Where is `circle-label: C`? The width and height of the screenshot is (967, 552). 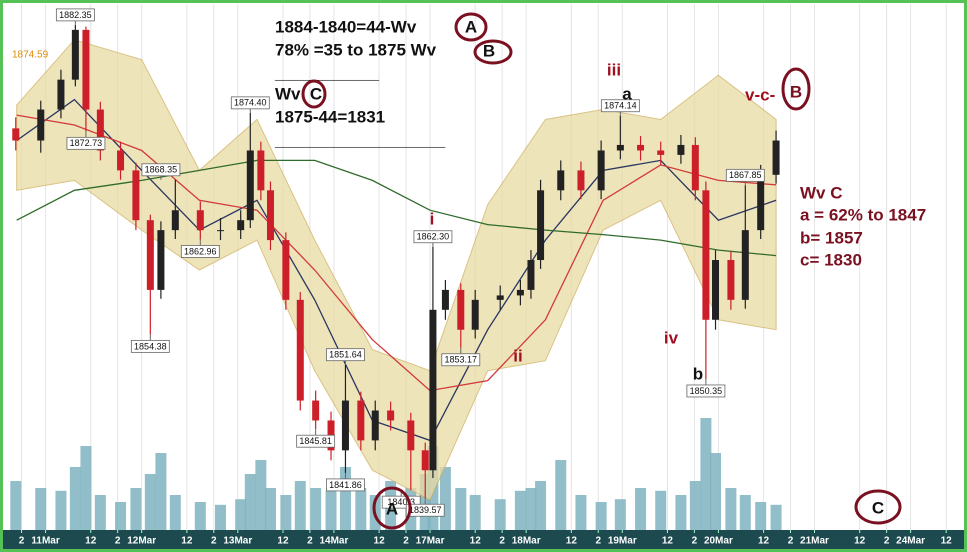
circle-label: C is located at coordinates (878, 507).